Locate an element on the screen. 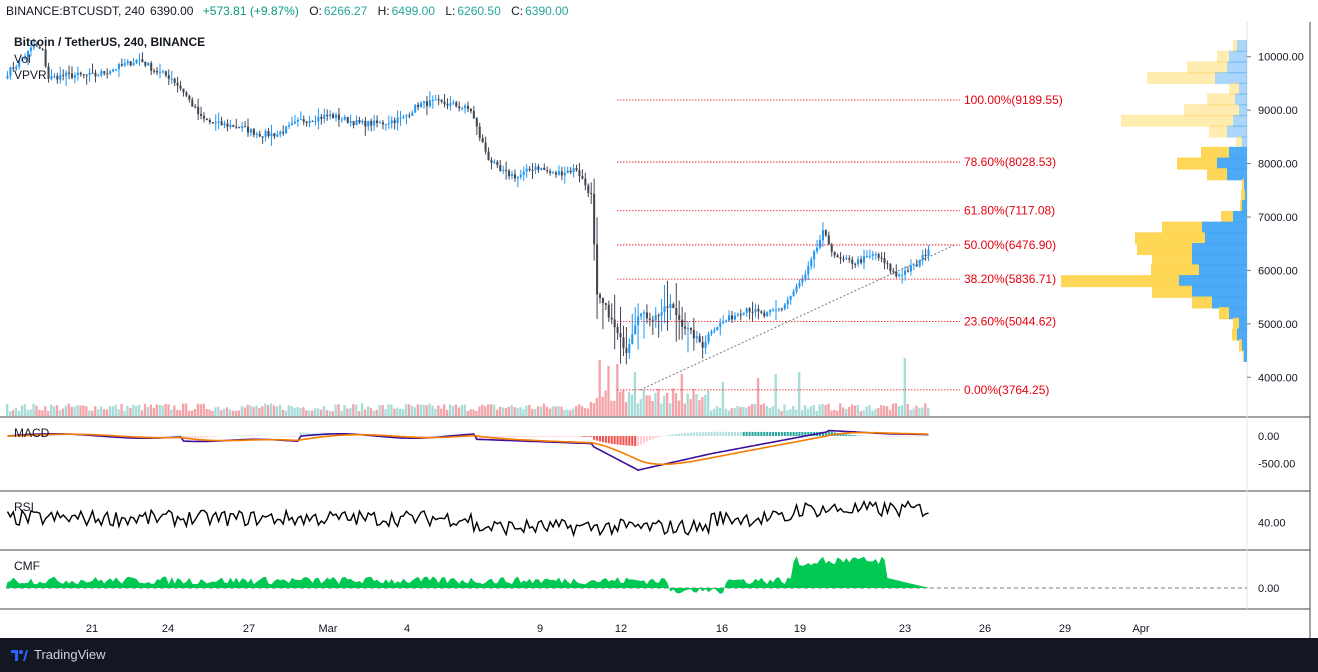  cmf-legend: CMF is located at coordinates (27, 566).